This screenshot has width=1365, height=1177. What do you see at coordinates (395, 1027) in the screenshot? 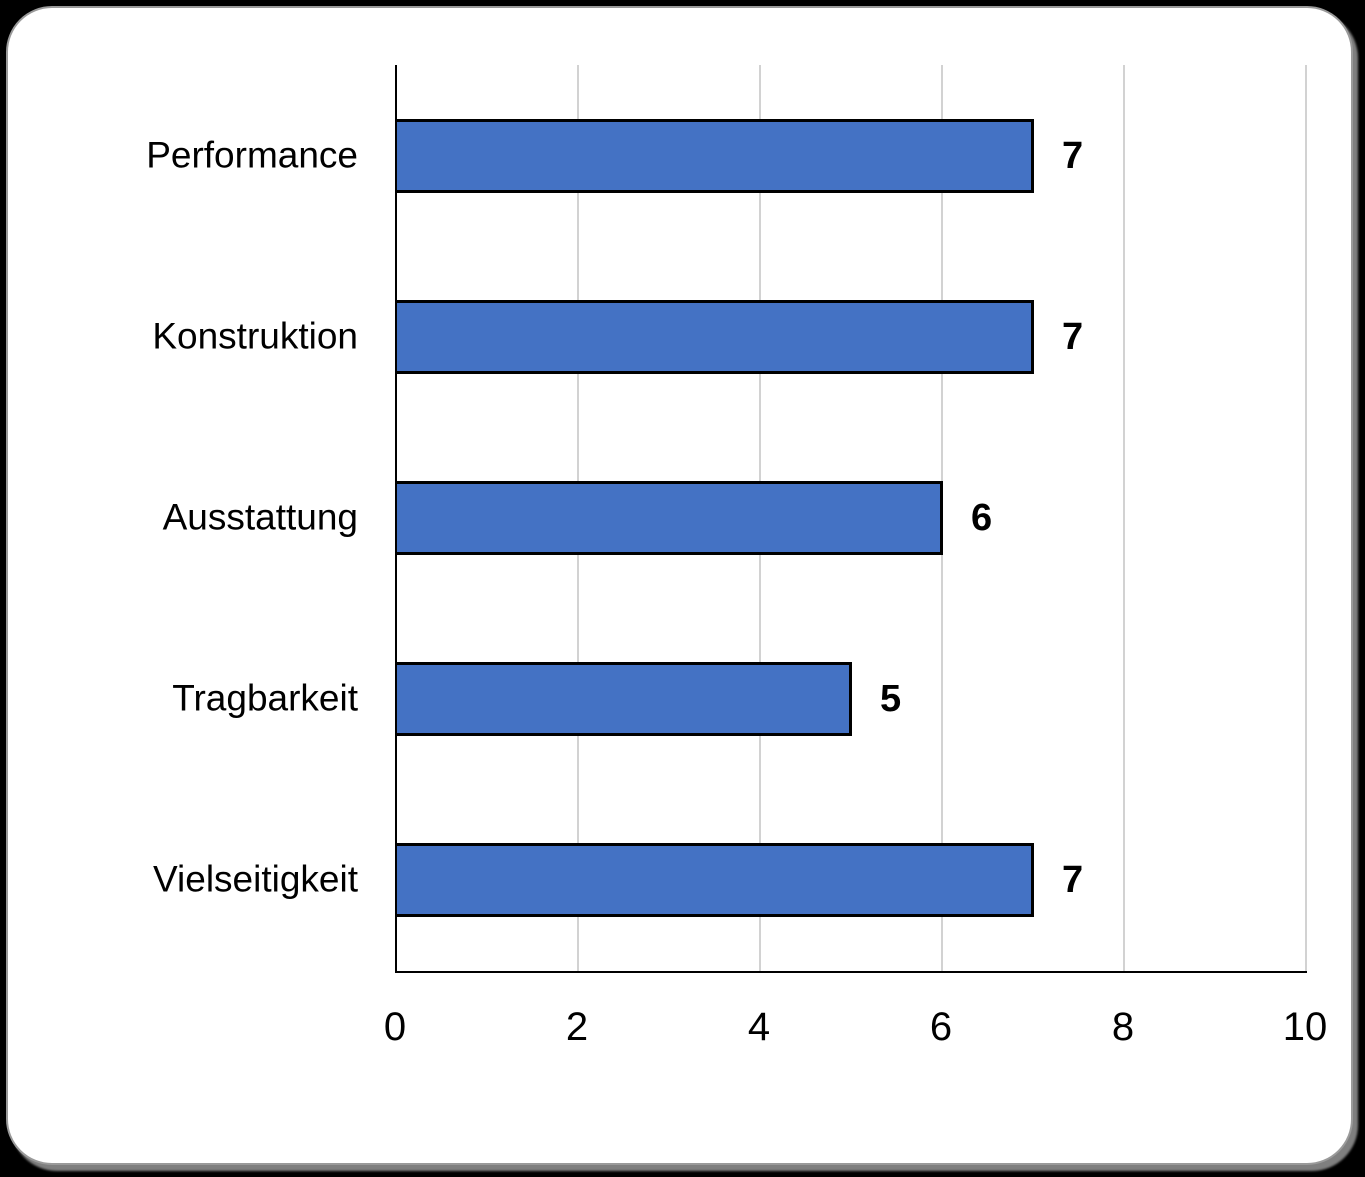
I see `x-tick-0: 0` at bounding box center [395, 1027].